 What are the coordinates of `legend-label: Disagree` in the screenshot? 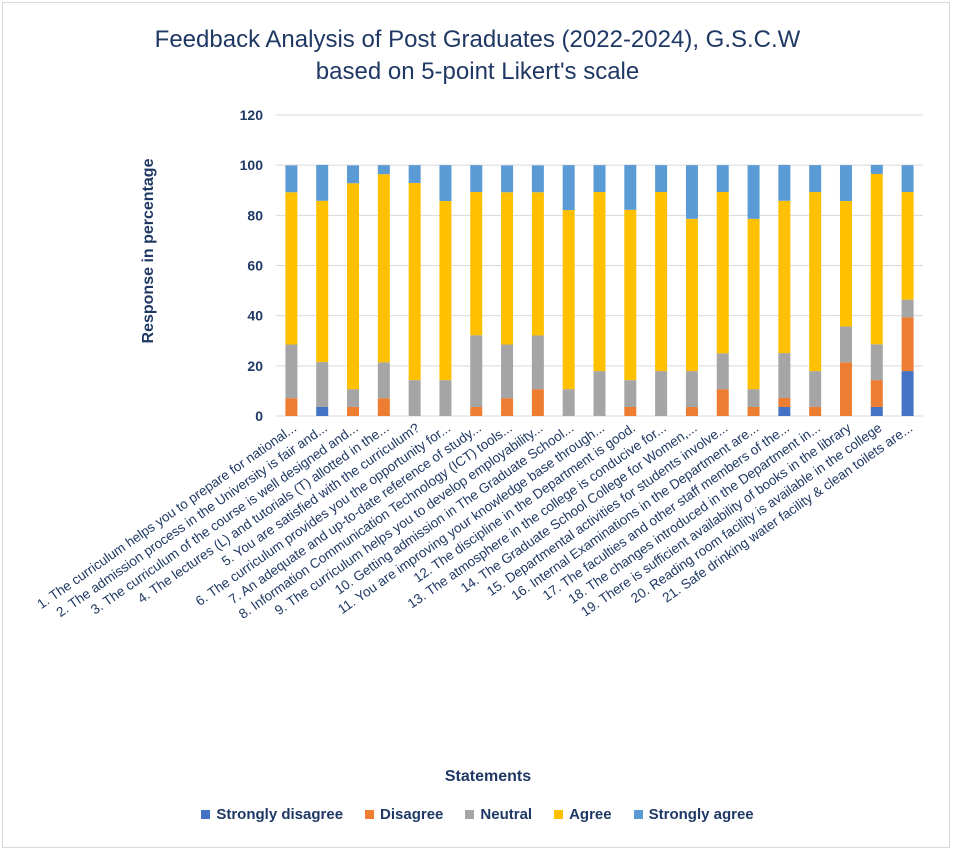 It's located at (412, 814).